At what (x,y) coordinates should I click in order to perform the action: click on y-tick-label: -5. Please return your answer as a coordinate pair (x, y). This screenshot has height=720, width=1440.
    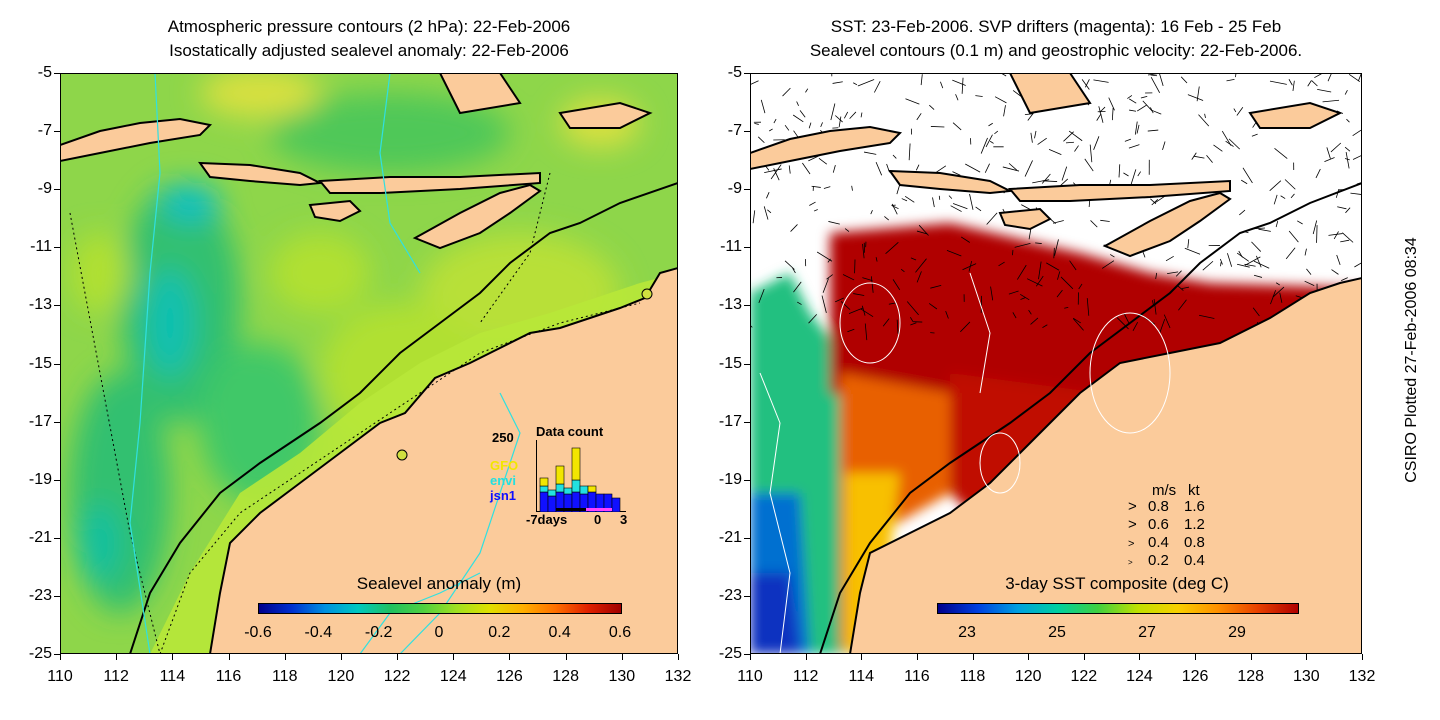
    Looking at the image, I should click on (44, 72).